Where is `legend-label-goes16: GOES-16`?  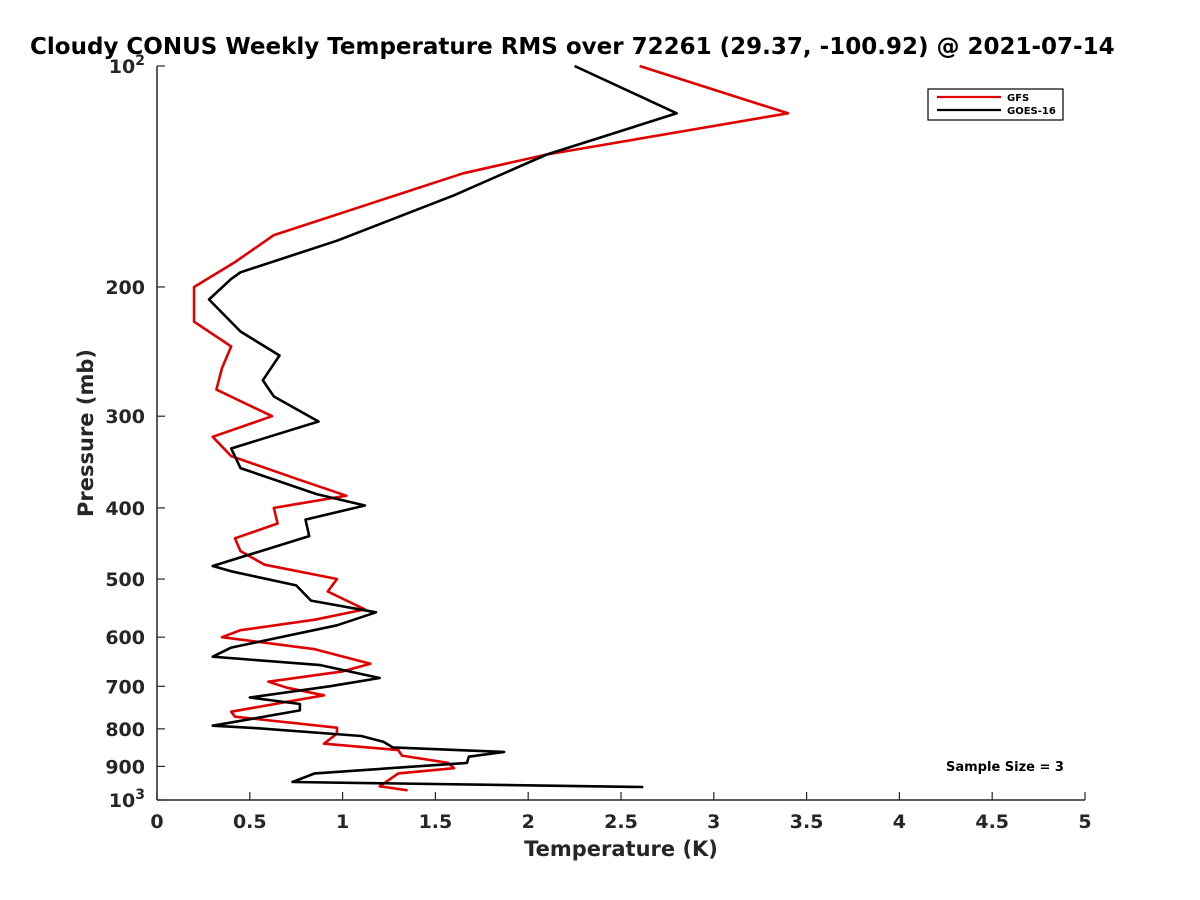
legend-label-goes16: GOES-16 is located at coordinates (1031, 111).